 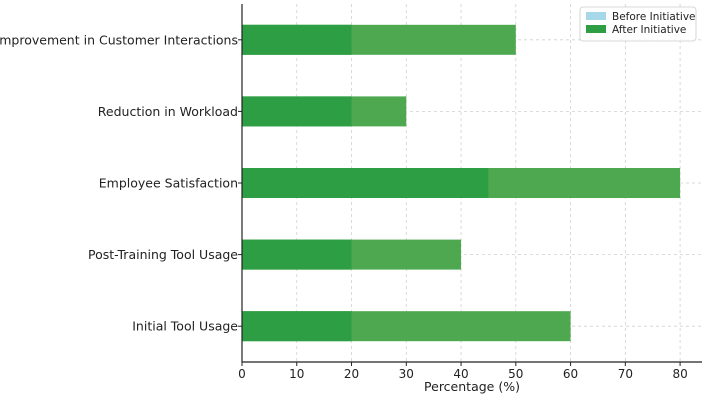 What do you see at coordinates (679, 374) in the screenshot?
I see `x-tick-label-80: 80` at bounding box center [679, 374].